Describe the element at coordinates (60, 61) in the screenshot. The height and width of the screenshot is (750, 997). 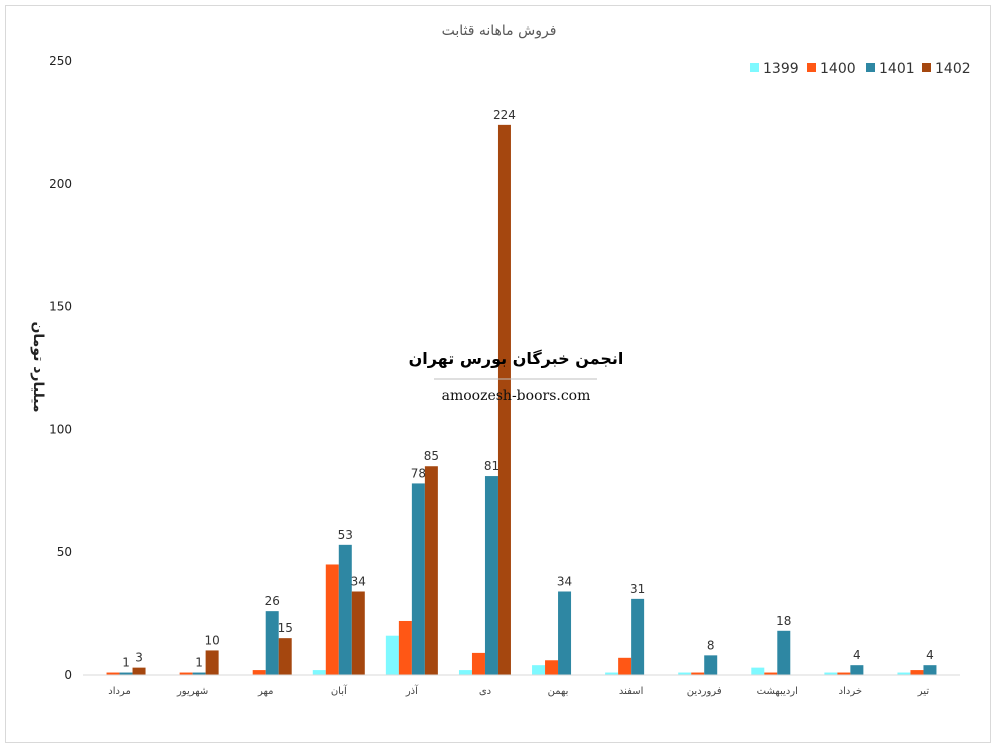
I see `y-tick-label: 250` at that location.